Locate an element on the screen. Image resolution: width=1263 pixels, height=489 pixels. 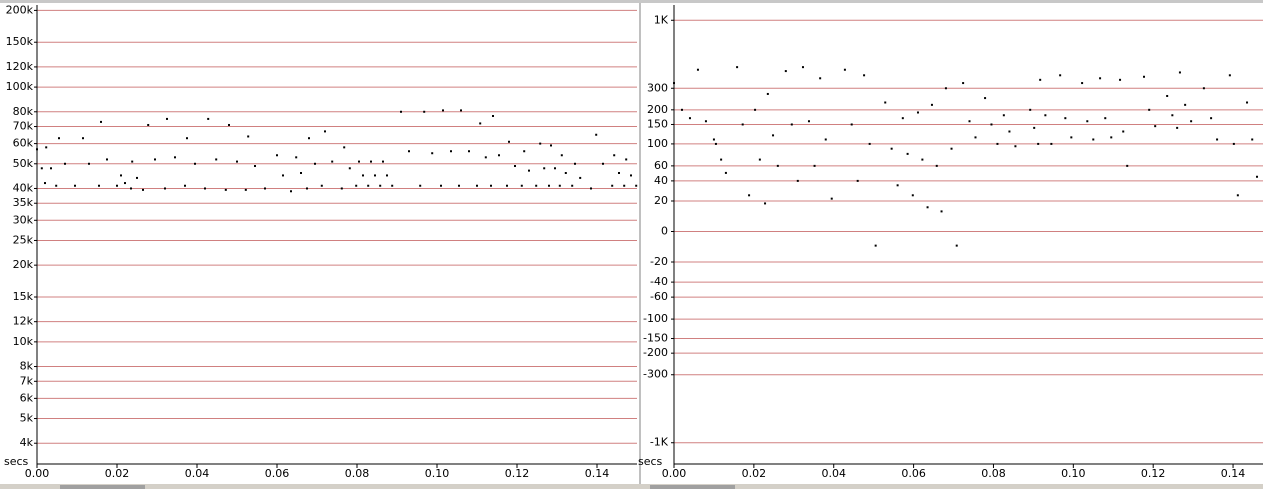
scrollbar is located at coordinates (631, 486).